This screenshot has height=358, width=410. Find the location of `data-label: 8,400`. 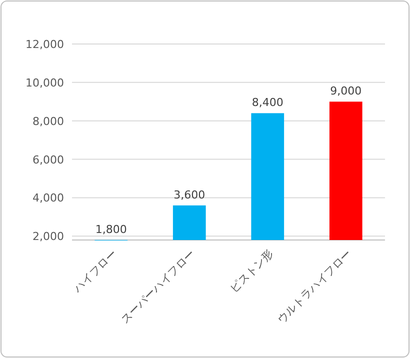

data-label: 8,400 is located at coordinates (268, 103).